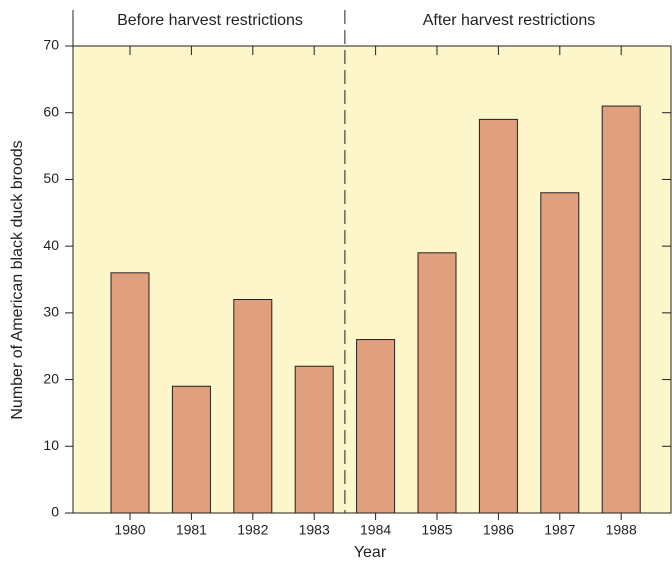 Image resolution: width=672 pixels, height=567 pixels. What do you see at coordinates (498, 530) in the screenshot?
I see `x-tick-label: 1986` at bounding box center [498, 530].